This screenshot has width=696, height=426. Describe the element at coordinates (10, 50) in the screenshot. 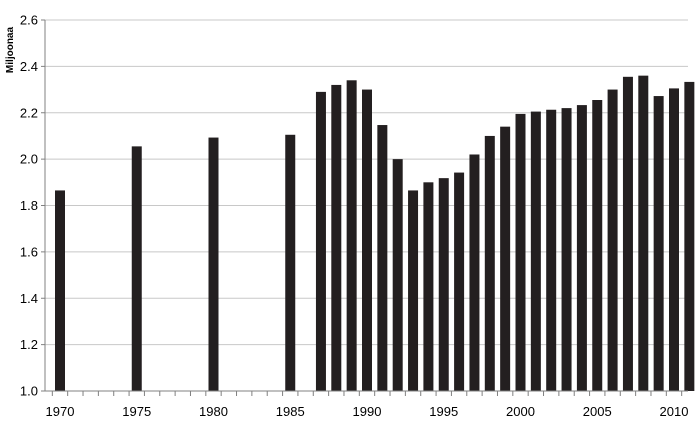

I see `y-axis-title: Miljoonaa` at that location.